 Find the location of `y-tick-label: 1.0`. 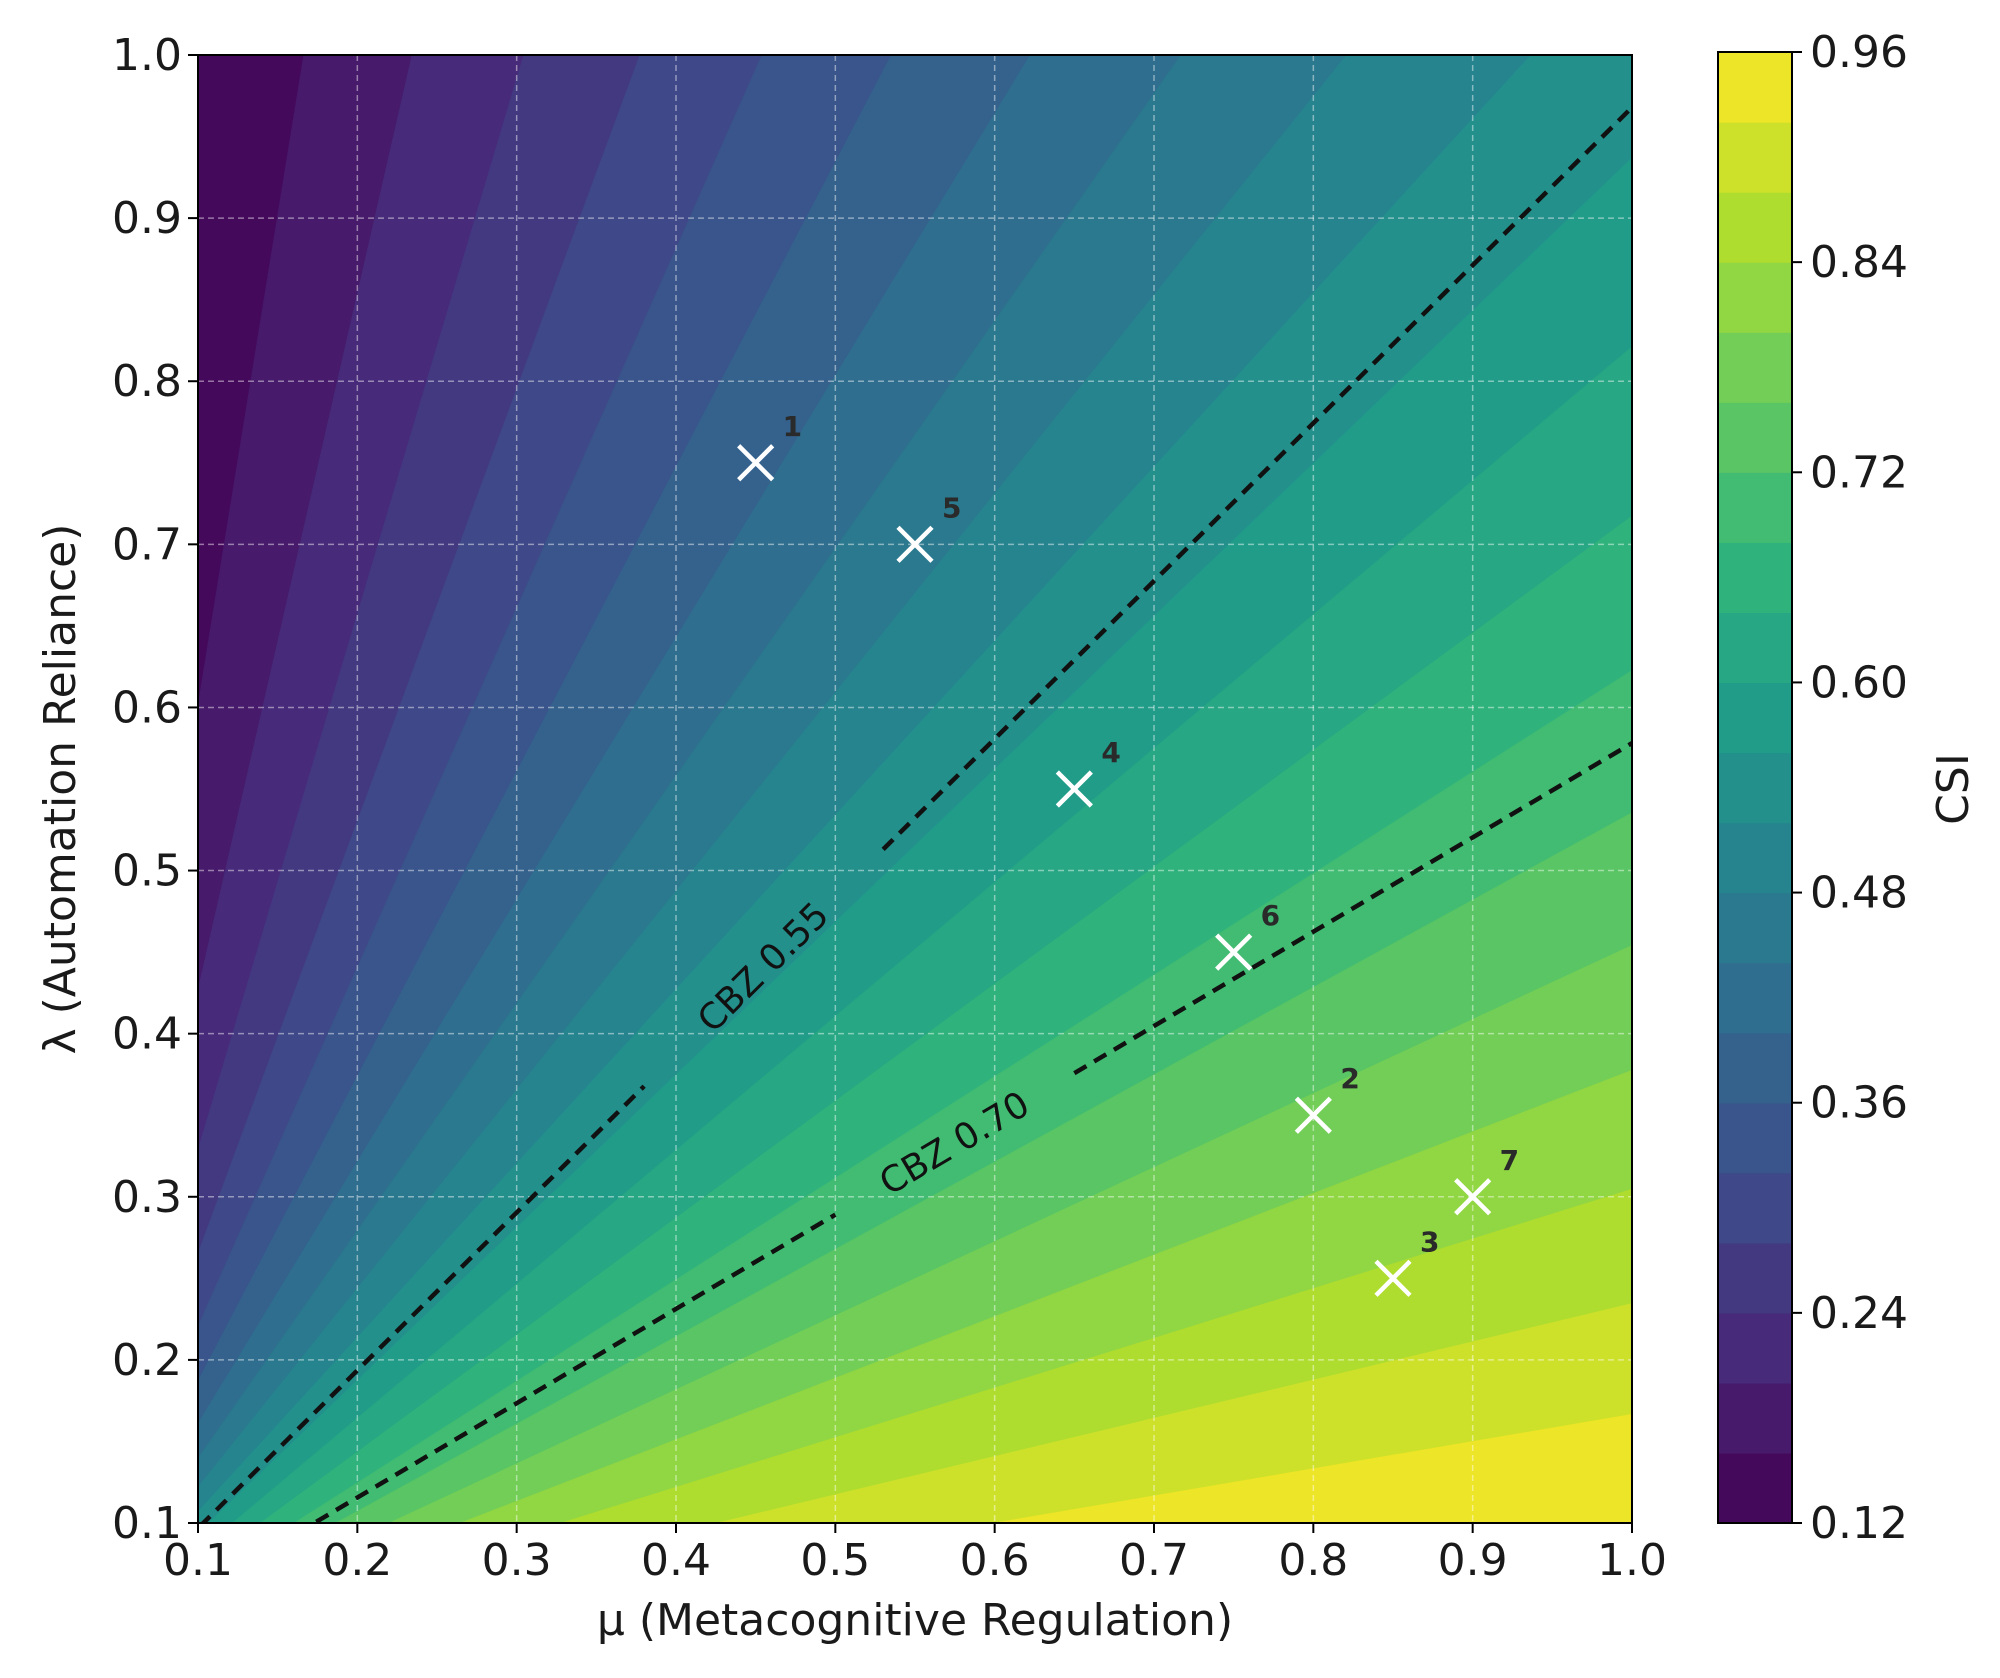

y-tick-label: 1.0 is located at coordinates (147, 55).